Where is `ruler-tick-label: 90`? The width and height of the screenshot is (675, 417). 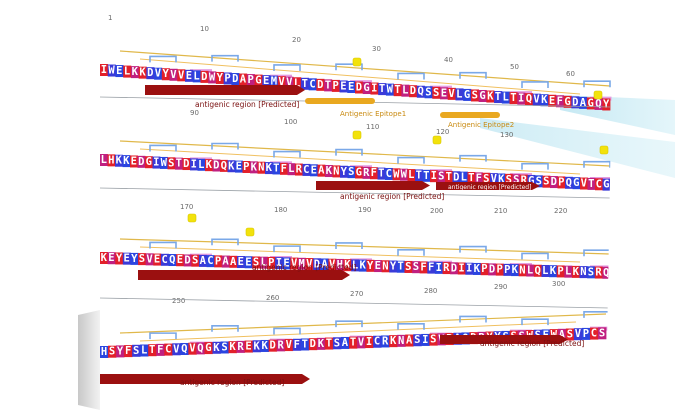
ruler-tick-label: 90 is located at coordinates (194, 113).